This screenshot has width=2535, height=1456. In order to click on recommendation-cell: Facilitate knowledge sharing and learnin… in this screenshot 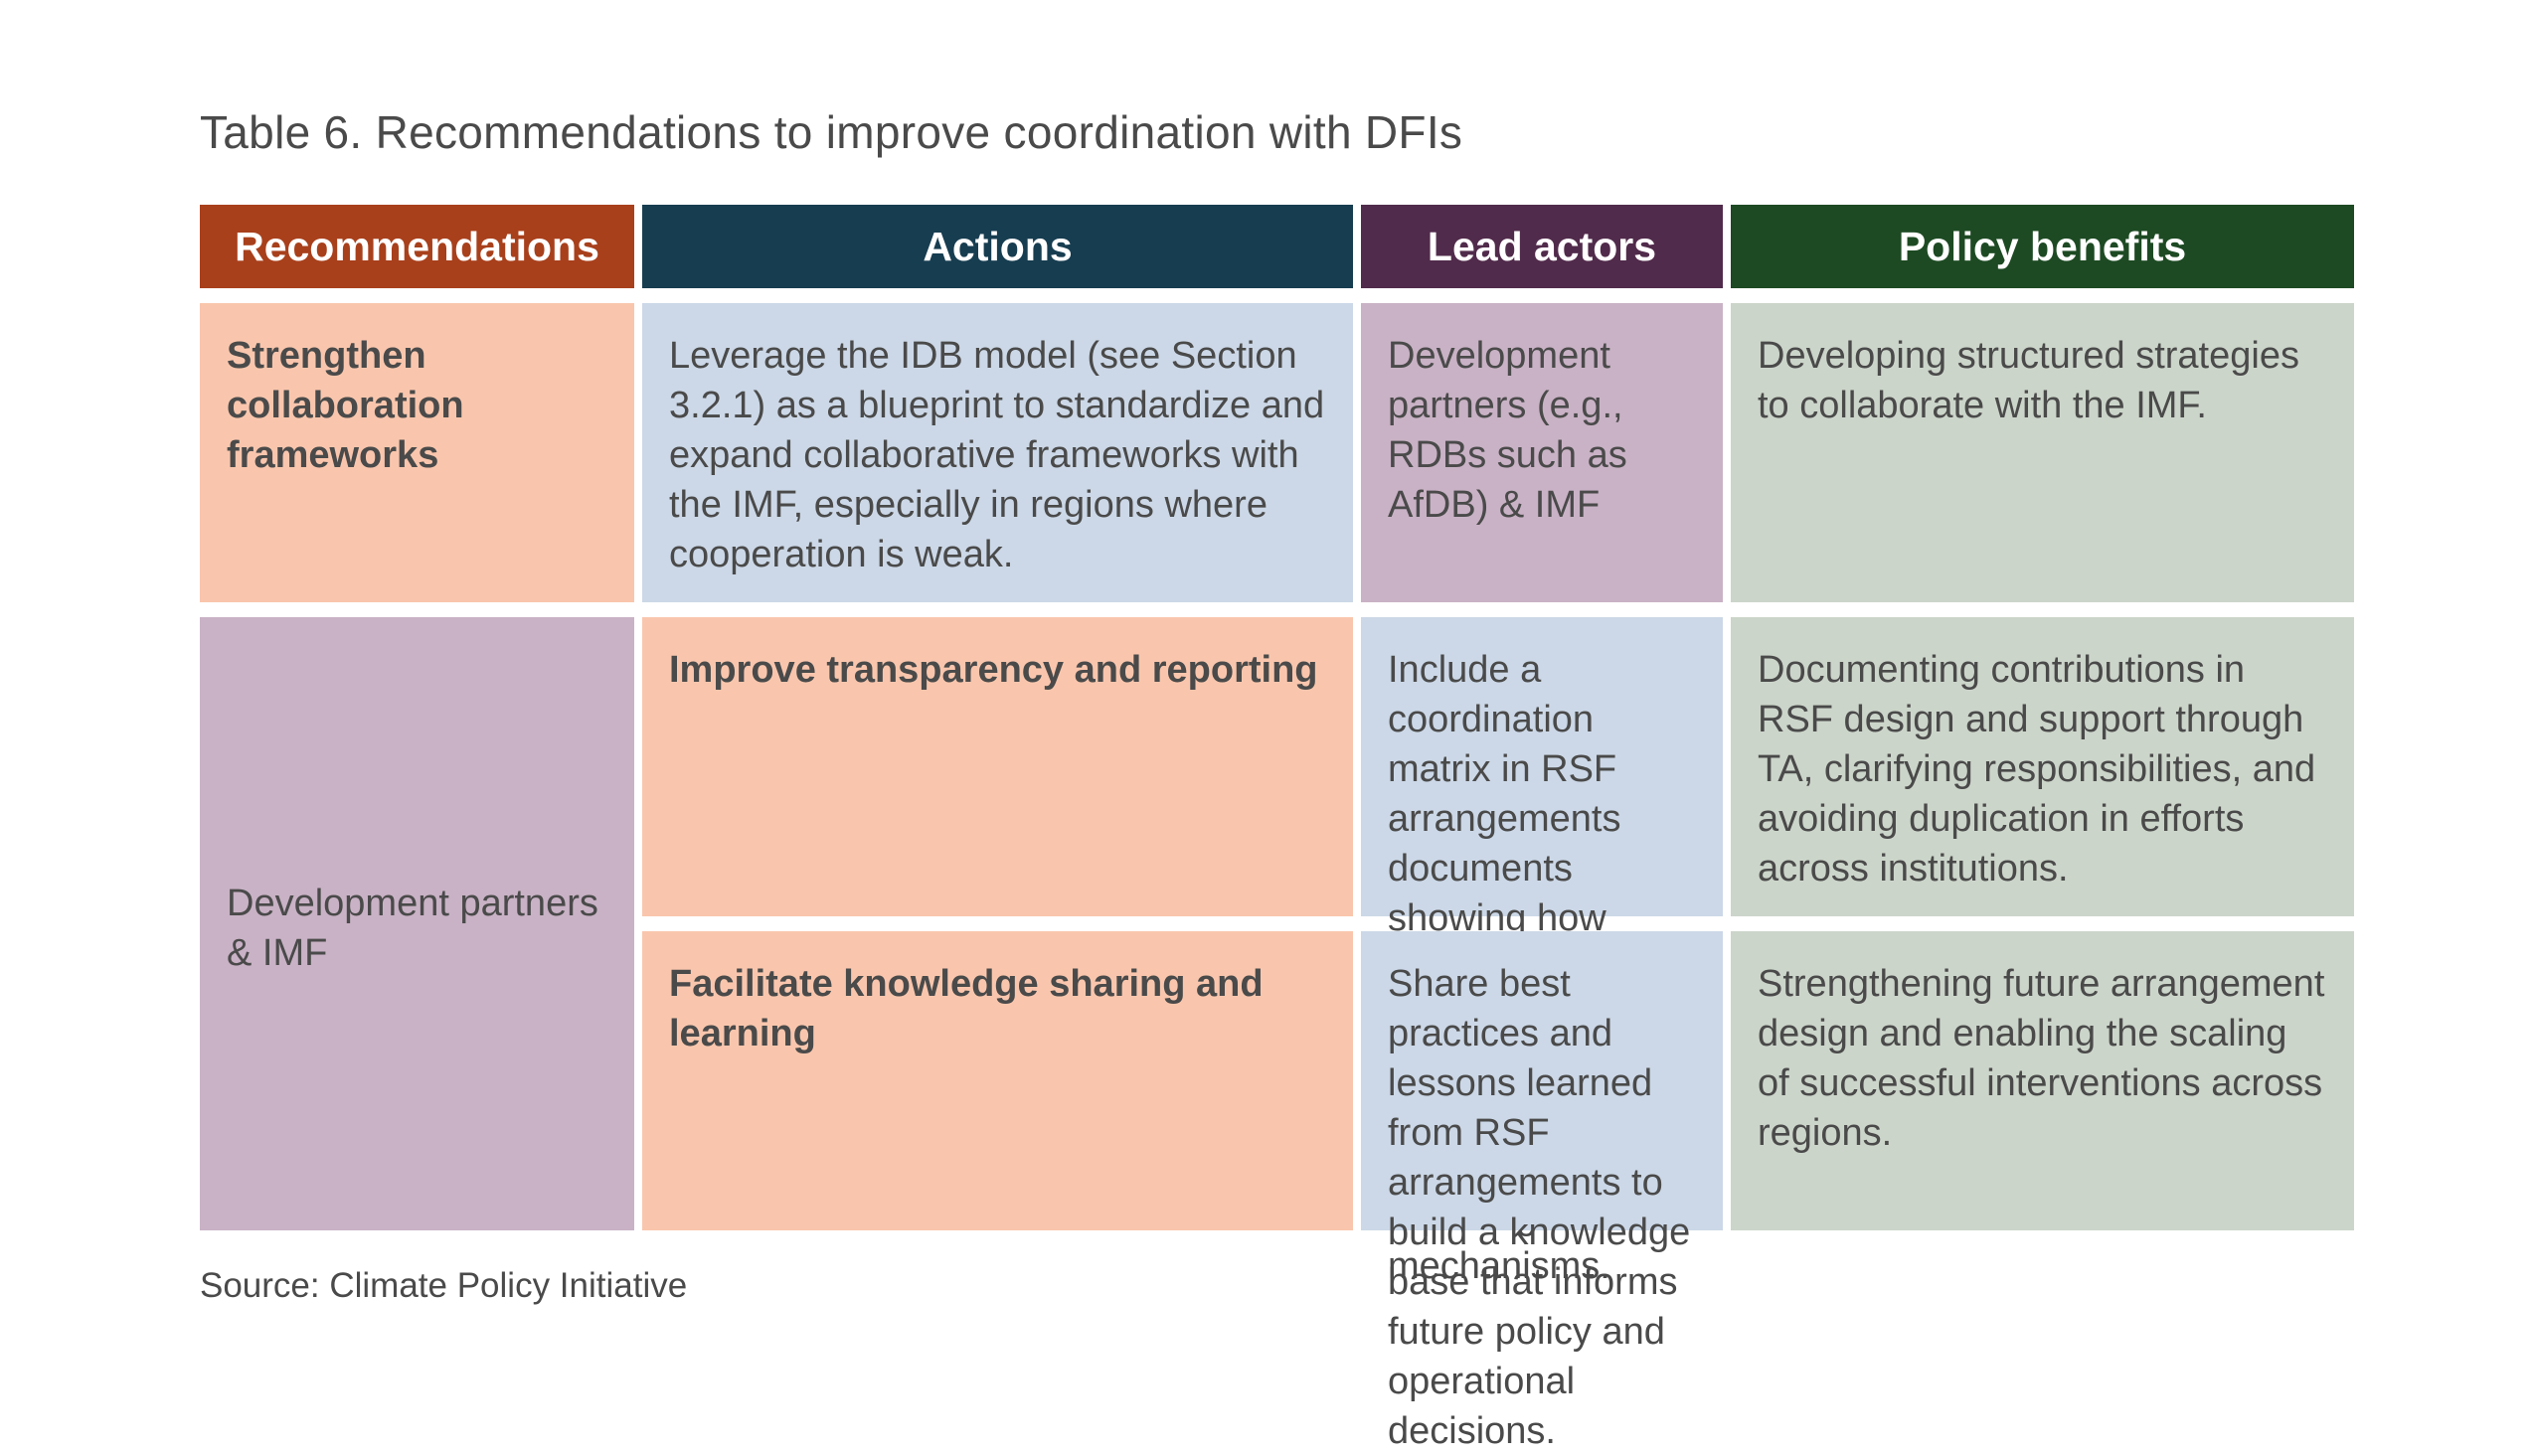, I will do `click(998, 1080)`.